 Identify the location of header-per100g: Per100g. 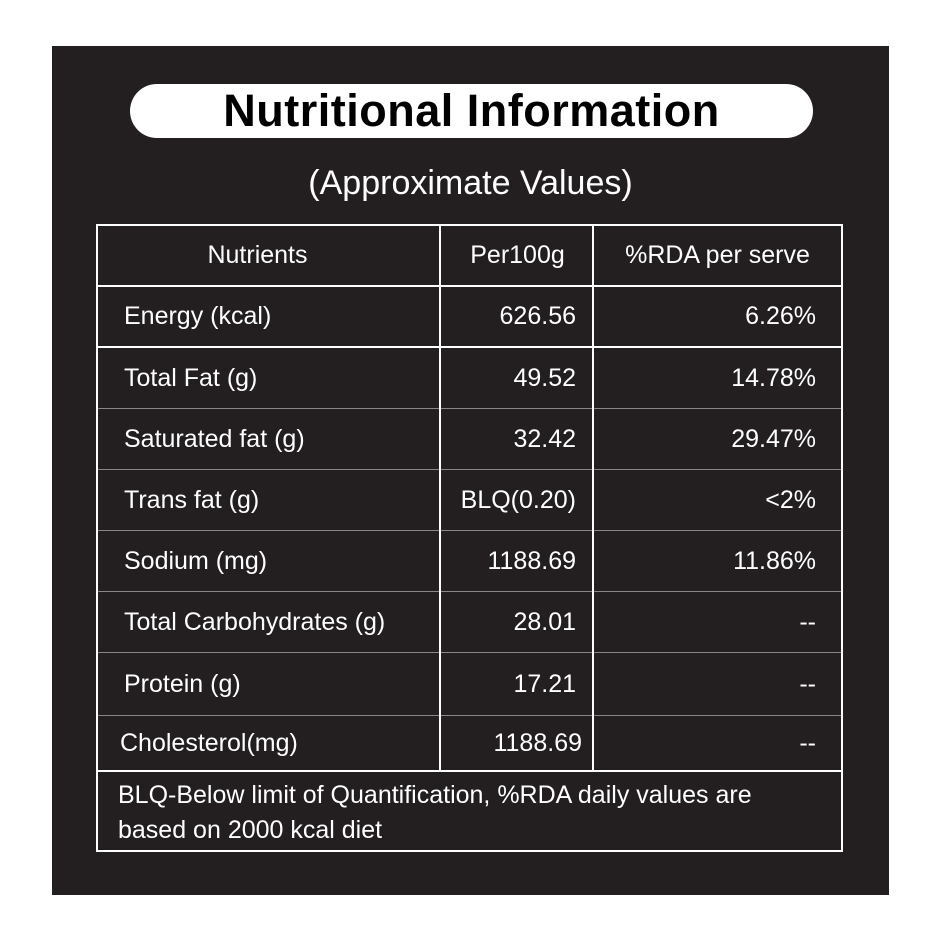
(517, 254).